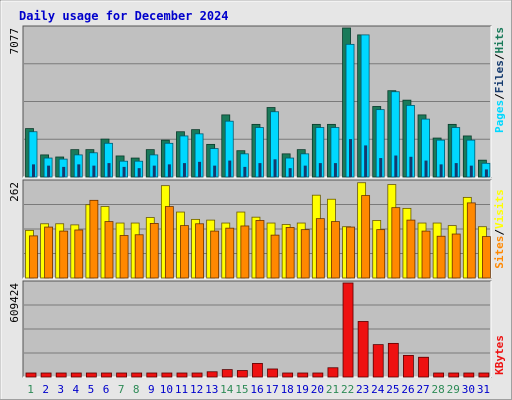 The image size is (512, 400). What do you see at coordinates (196, 389) in the screenshot?
I see `x-tick-label: 12` at bounding box center [196, 389].